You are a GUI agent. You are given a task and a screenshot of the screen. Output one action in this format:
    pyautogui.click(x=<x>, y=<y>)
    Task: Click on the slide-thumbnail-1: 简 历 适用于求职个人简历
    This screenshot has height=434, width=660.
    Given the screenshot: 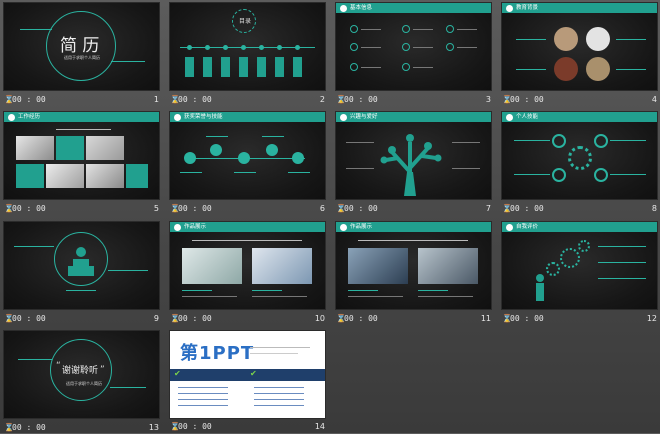 What is the action you would take?
    pyautogui.click(x=81, y=46)
    